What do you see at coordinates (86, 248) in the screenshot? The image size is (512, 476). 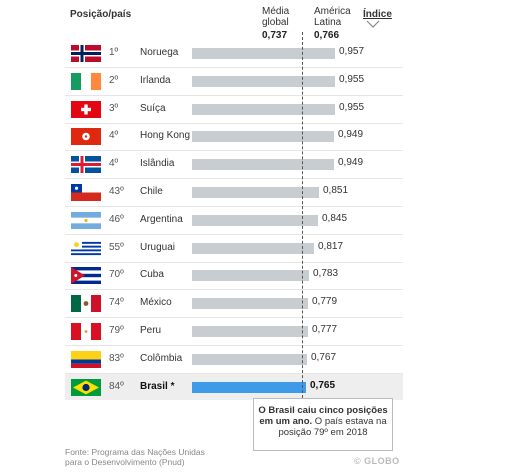 I see `uruguay-flag-icon` at bounding box center [86, 248].